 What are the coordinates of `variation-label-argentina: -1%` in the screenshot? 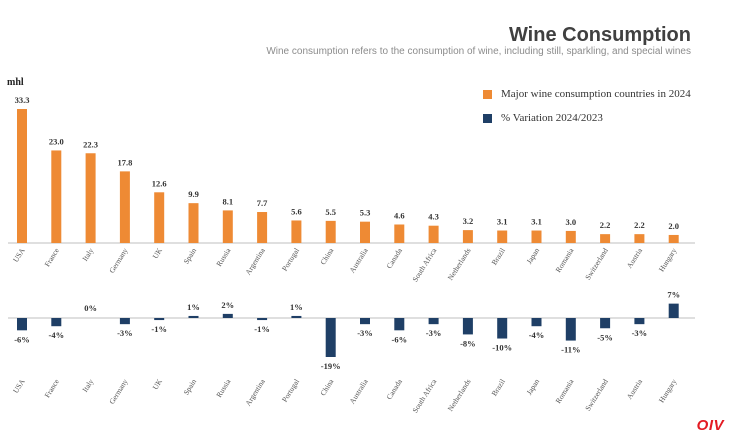 It's located at (262, 329).